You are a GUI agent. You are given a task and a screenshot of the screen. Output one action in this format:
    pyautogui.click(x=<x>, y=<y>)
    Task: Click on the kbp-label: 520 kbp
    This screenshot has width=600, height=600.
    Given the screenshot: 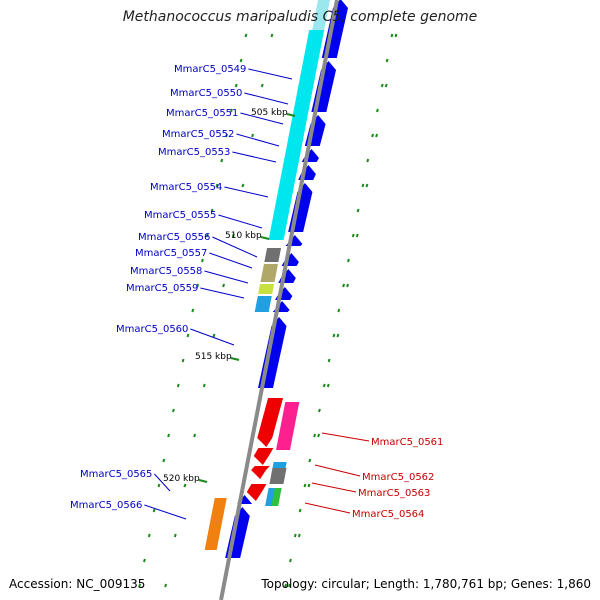 What is the action you would take?
    pyautogui.click(x=181, y=479)
    